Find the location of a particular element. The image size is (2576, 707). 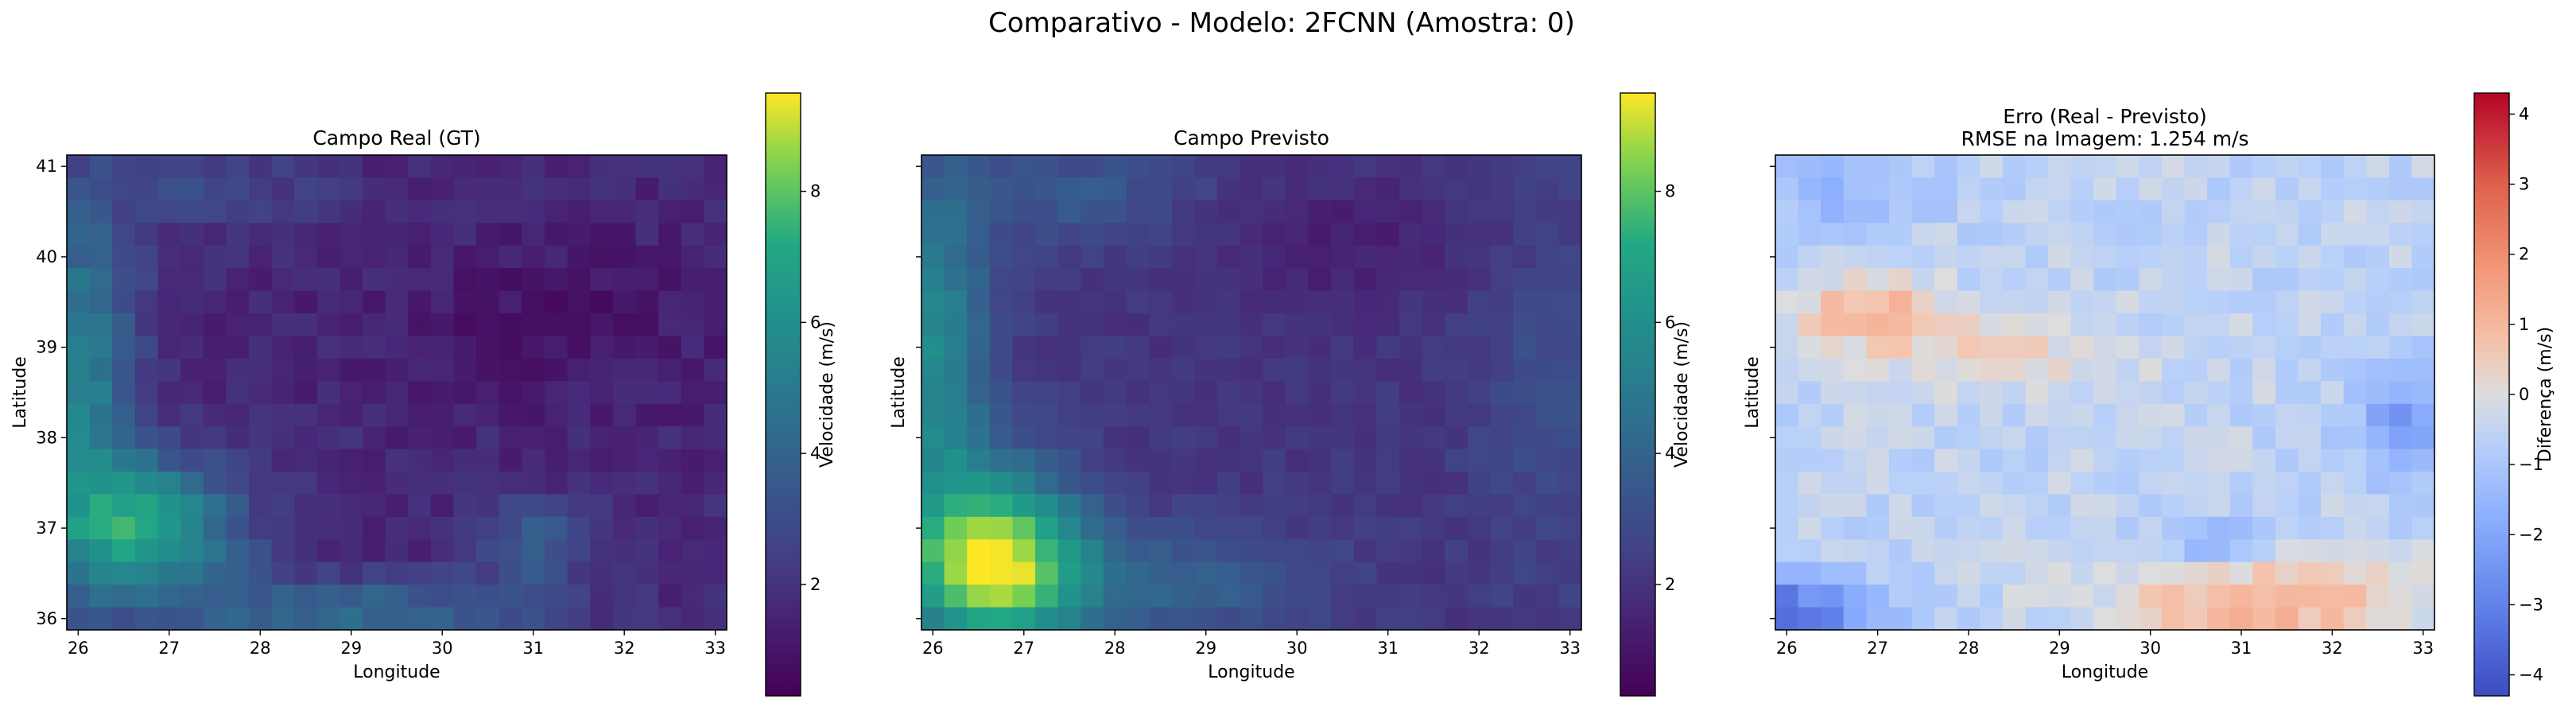

x-tick-label: 33 is located at coordinates (1570, 648).